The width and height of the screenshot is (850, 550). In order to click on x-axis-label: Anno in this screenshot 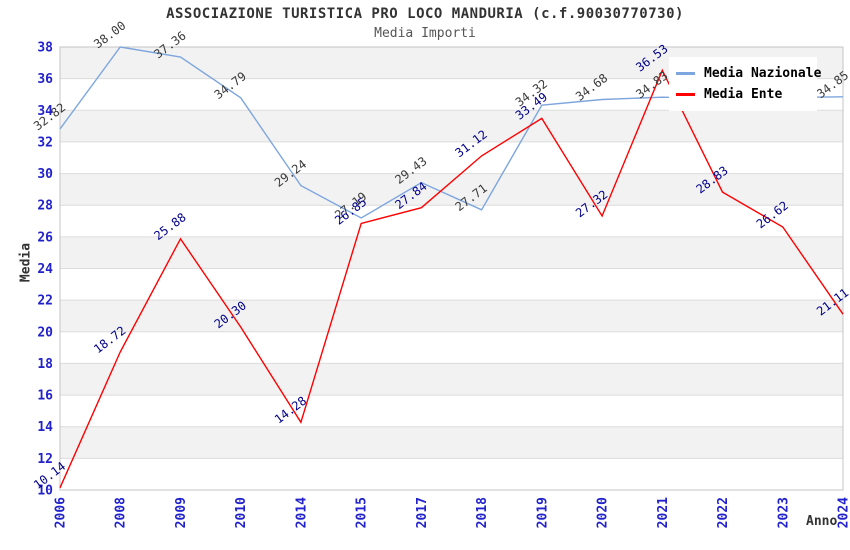, I will do `click(822, 521)`.